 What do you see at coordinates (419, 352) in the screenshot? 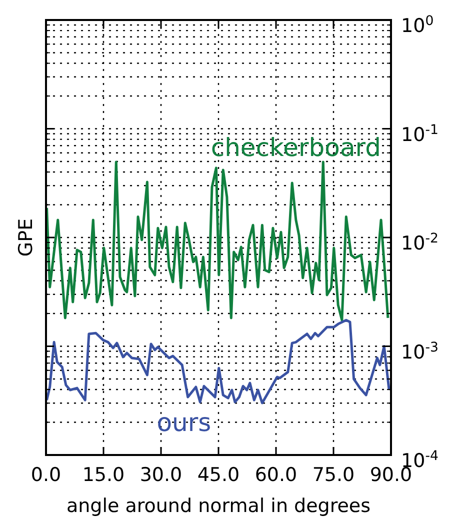
I see `y-tick-label: 10$^{-3}$` at bounding box center [419, 352].